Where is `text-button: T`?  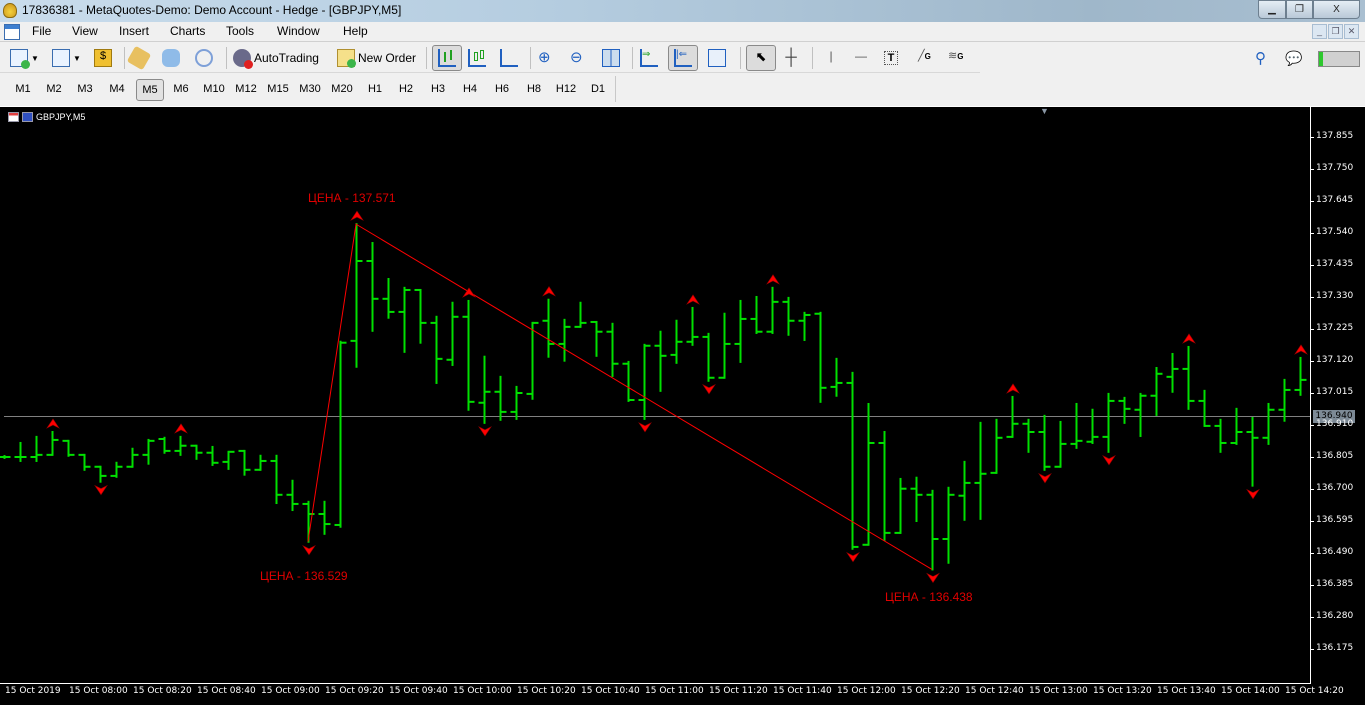
text-button: T is located at coordinates (891, 58).